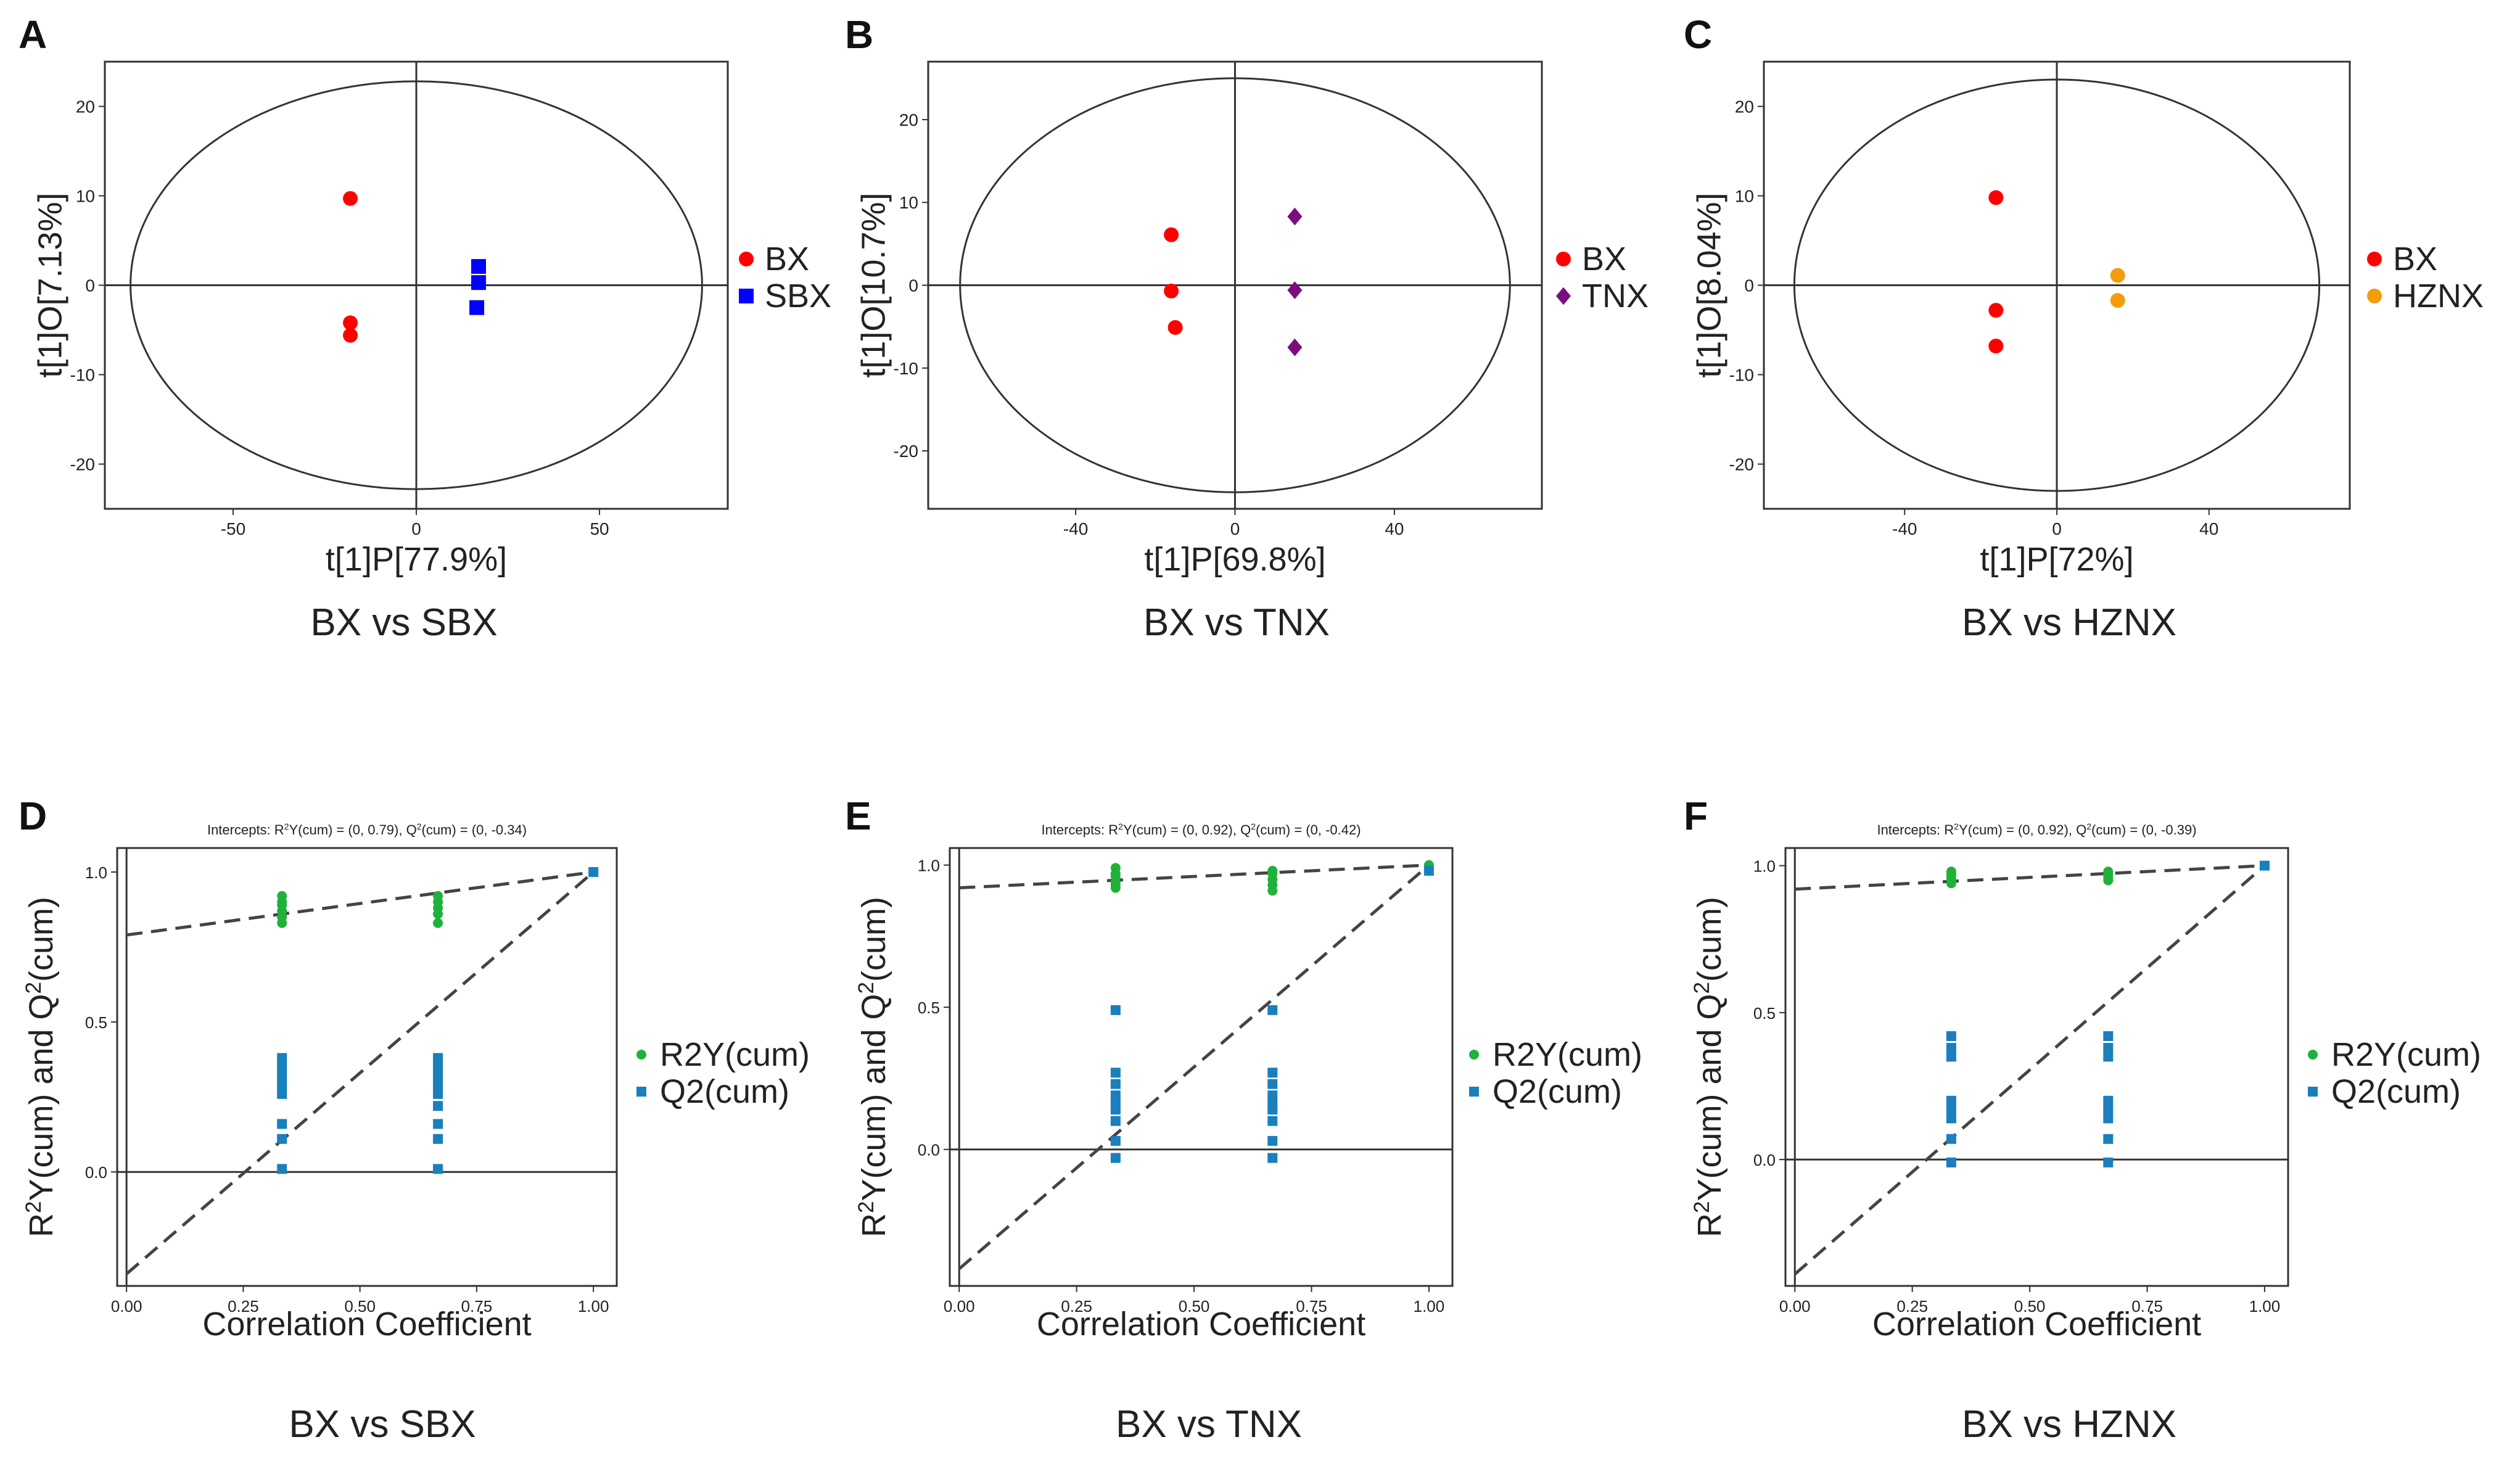 The height and width of the screenshot is (1466, 2520). Describe the element at coordinates (724, 1091) in the screenshot. I see `legend-label: Q2(cum)` at that location.